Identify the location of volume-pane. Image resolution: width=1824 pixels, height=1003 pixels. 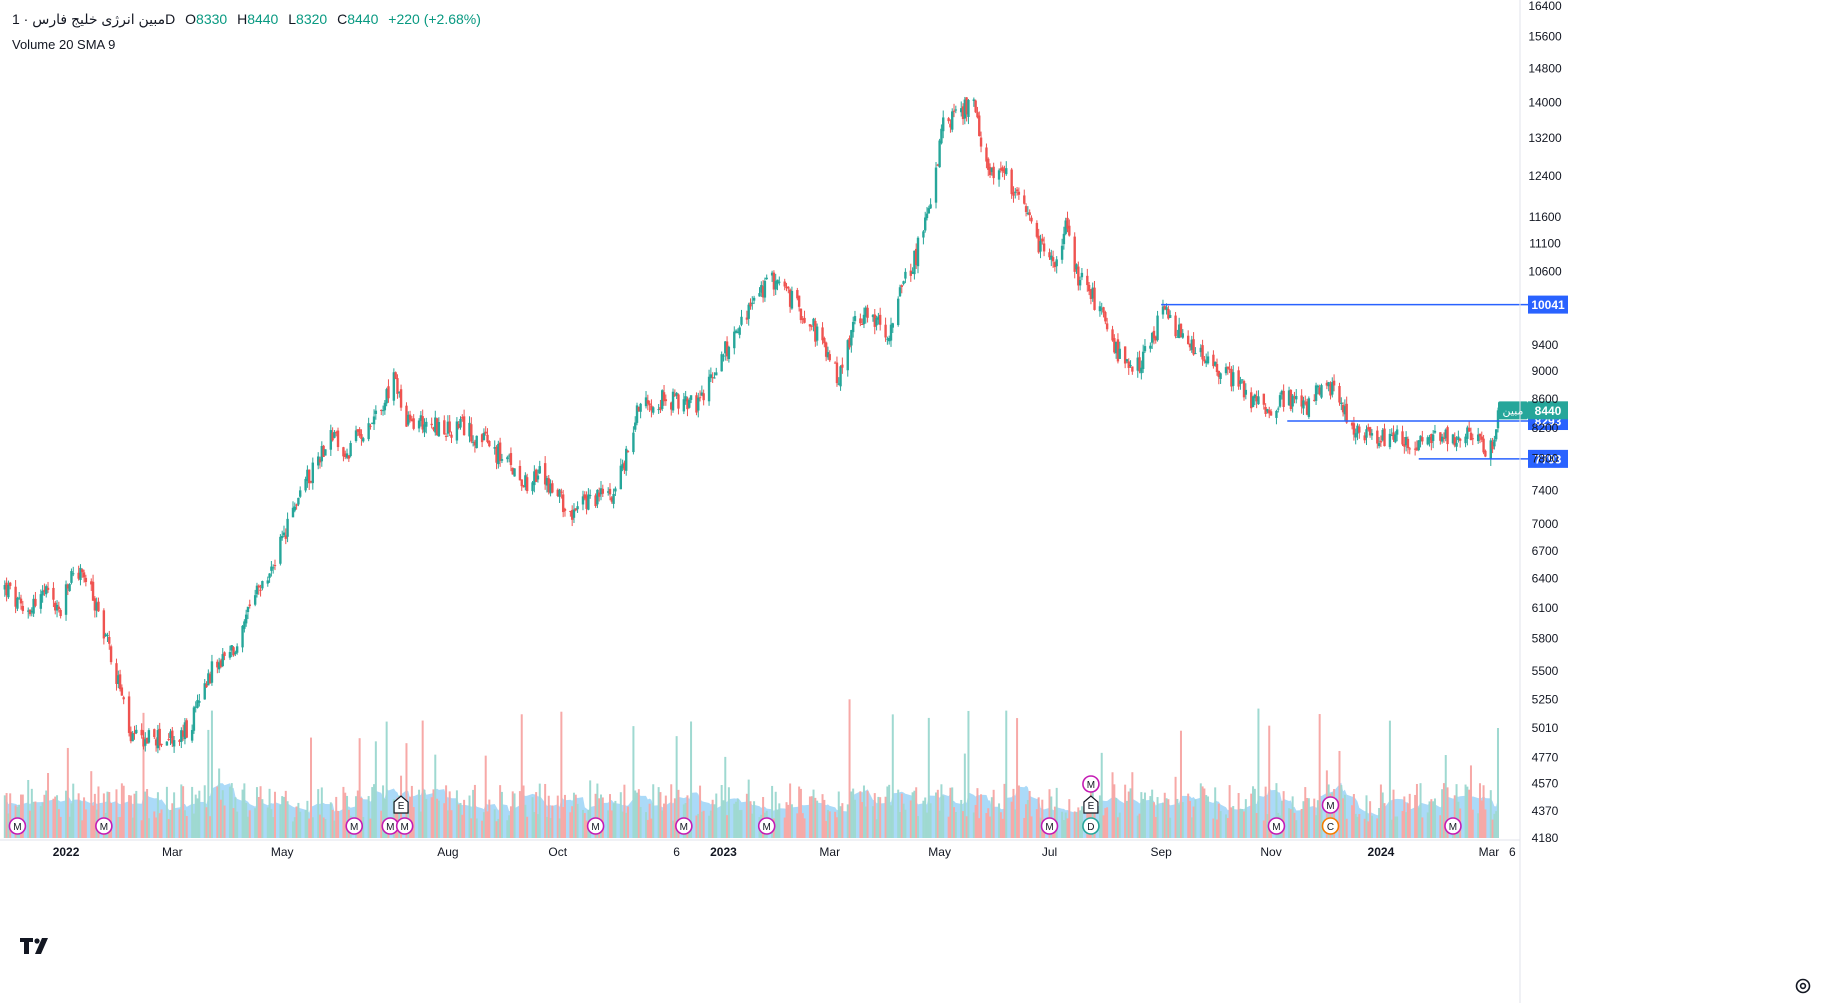
(751, 768).